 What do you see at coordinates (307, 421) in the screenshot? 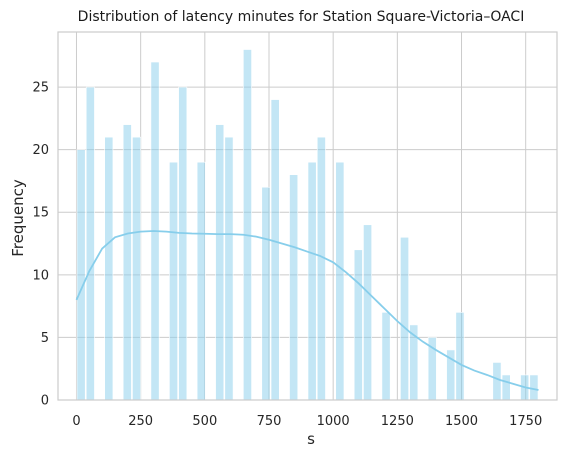
I see `x-tick-labels: 0 250 500 750 1000 1250 1500 1750` at bounding box center [307, 421].